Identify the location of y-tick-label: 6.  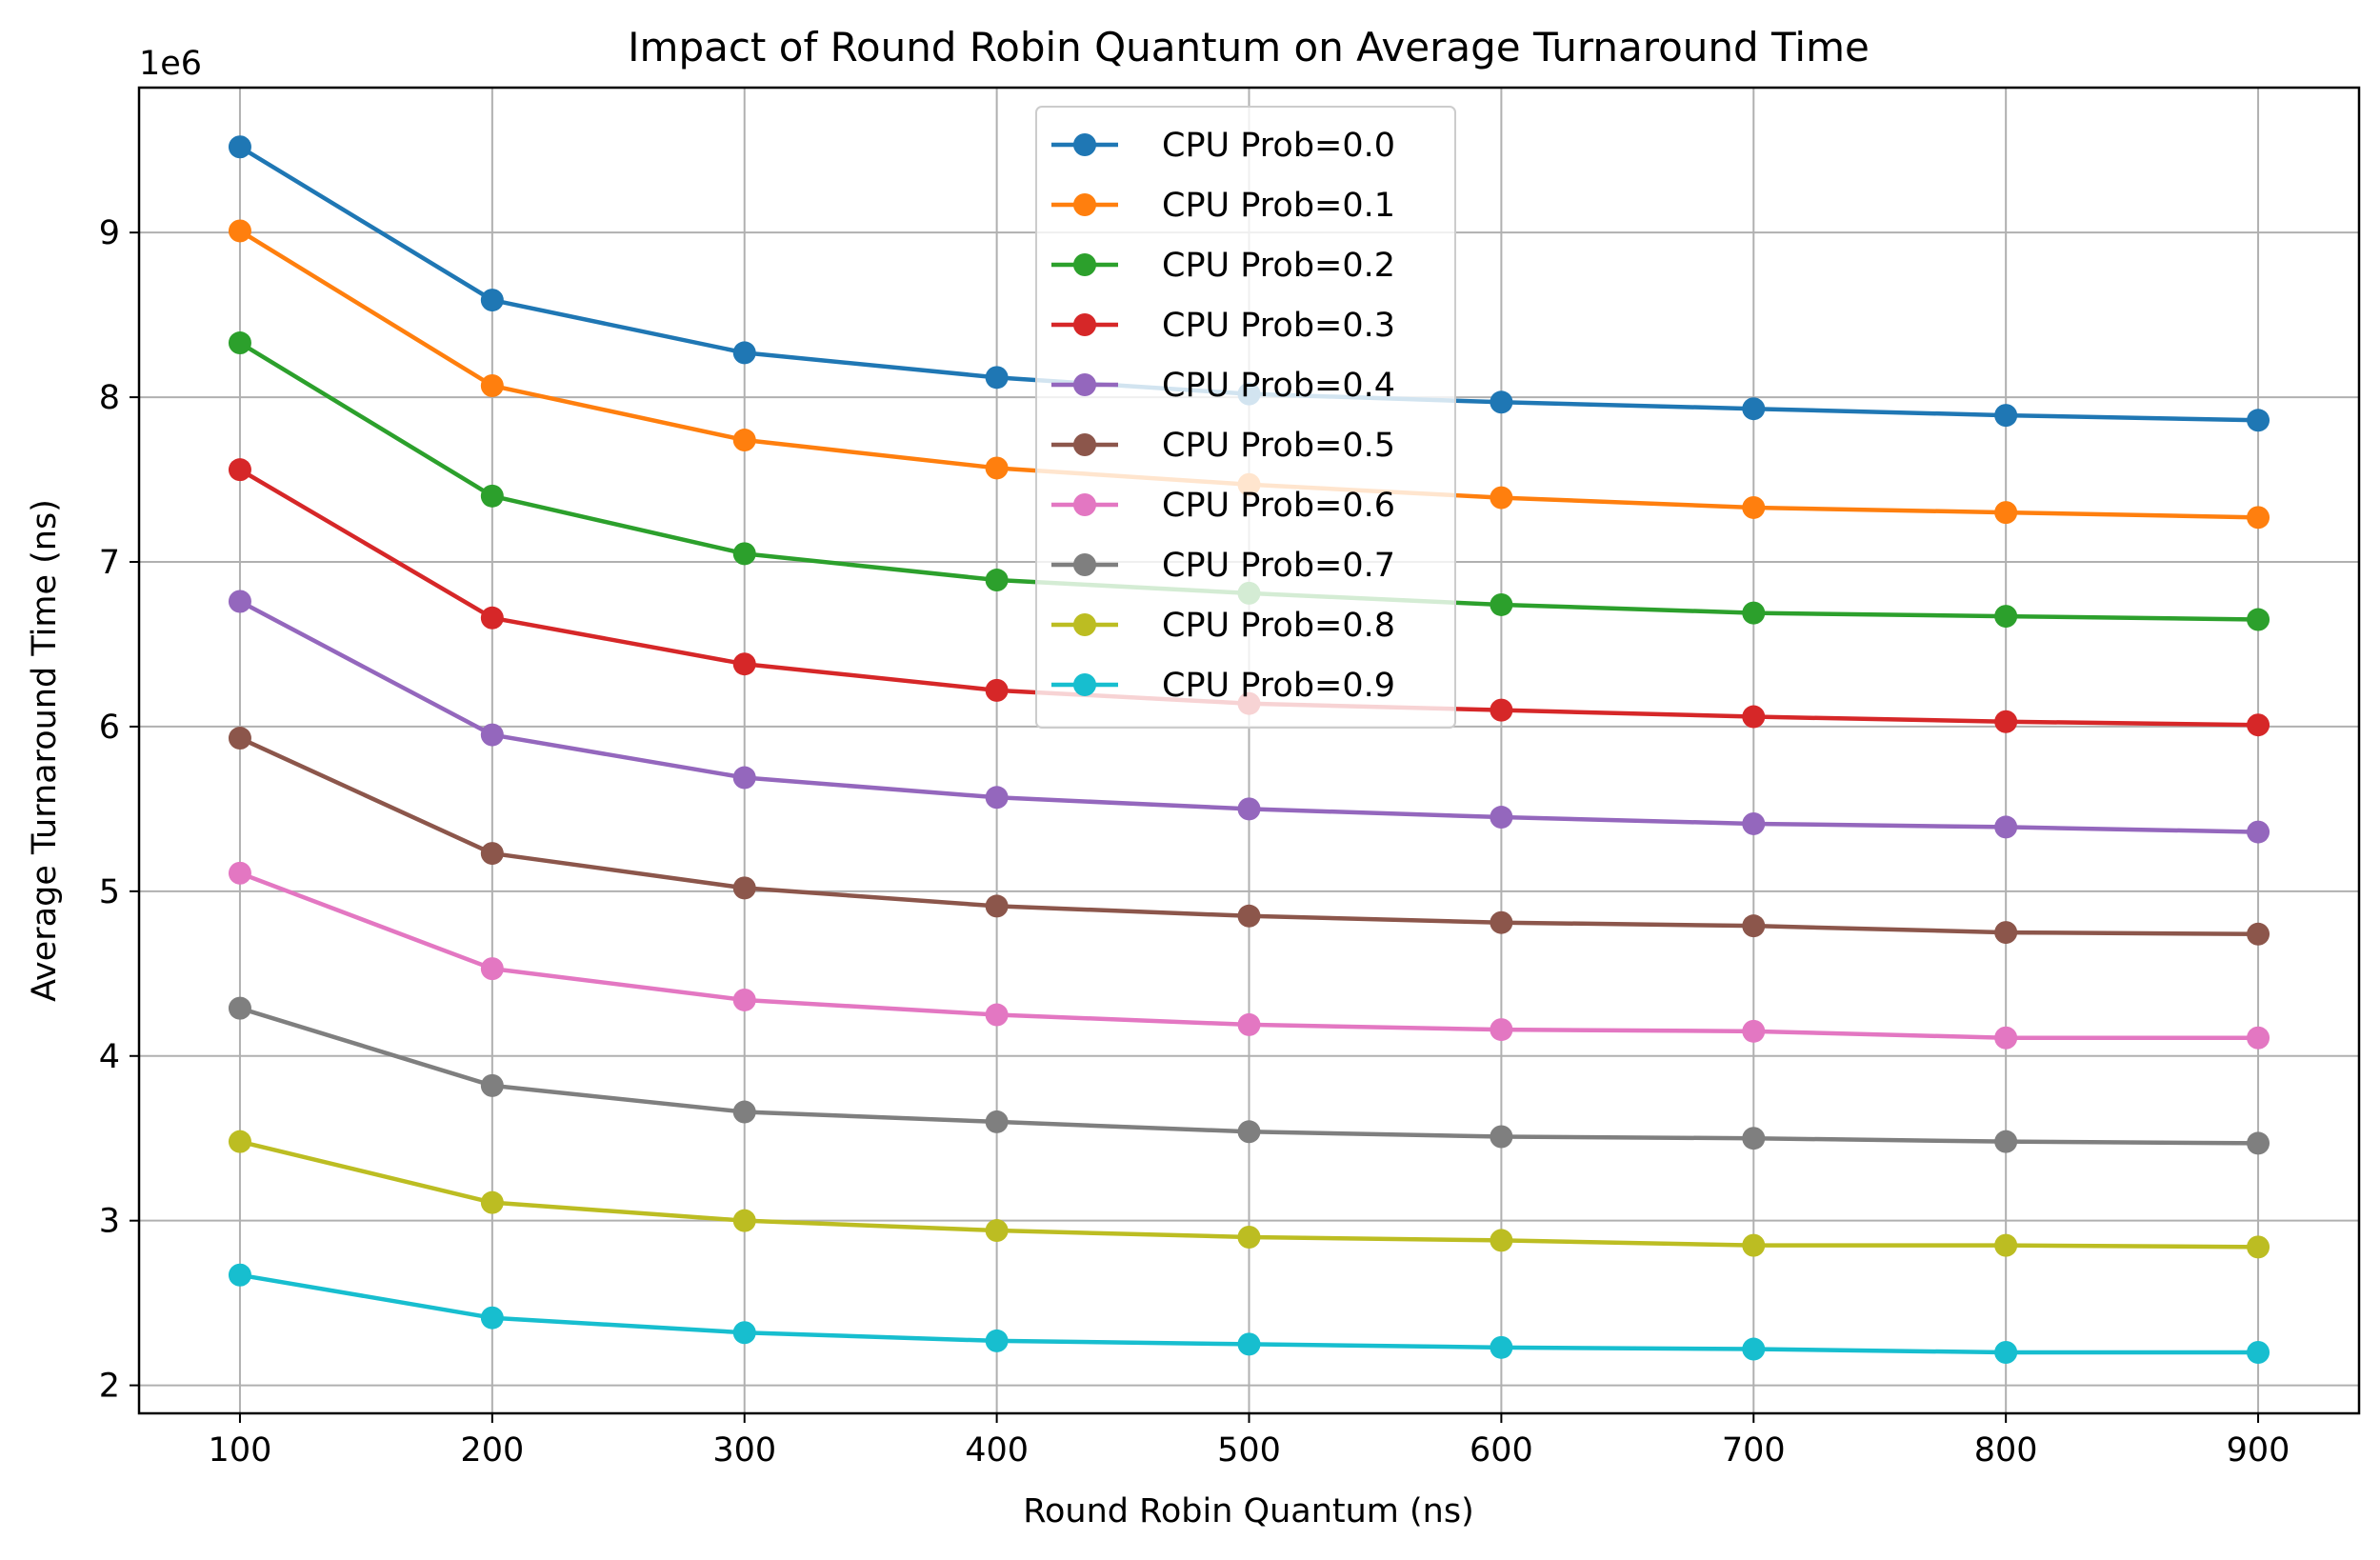
(109, 728).